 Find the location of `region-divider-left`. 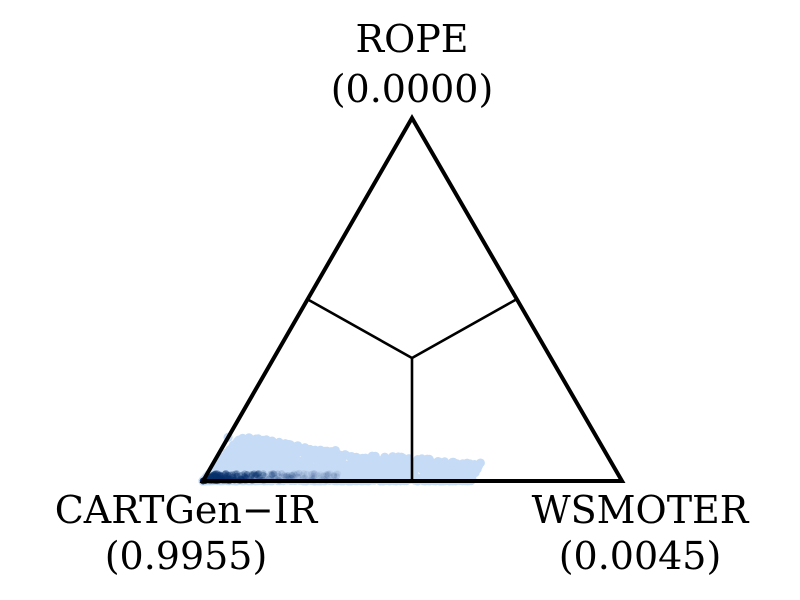

region-divider-left is located at coordinates (359, 328).